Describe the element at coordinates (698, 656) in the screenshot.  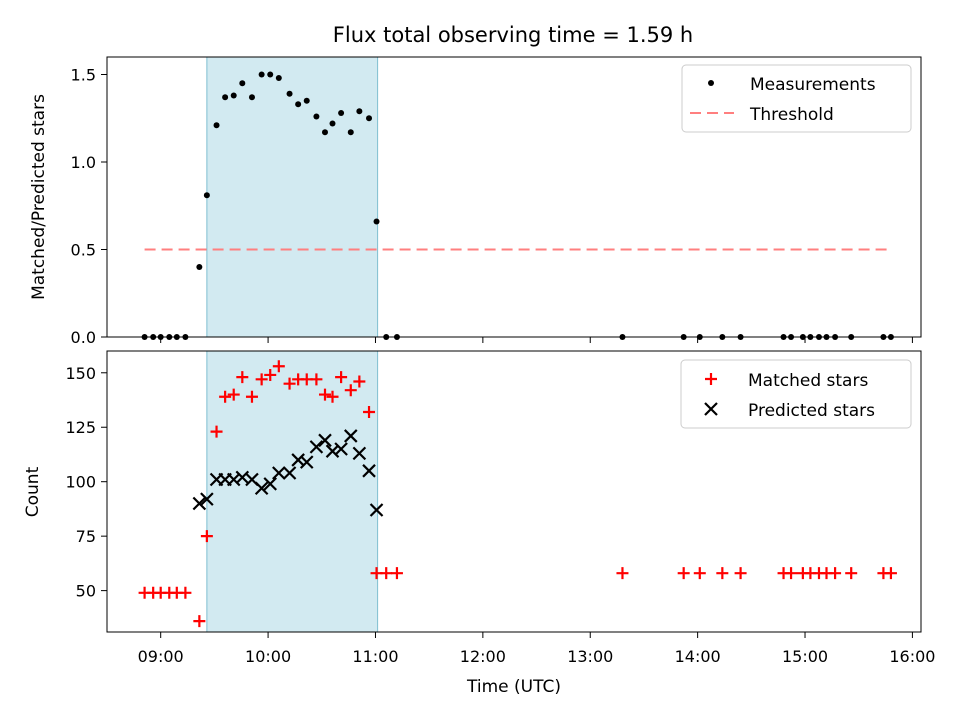
I see `x-tick-label: 14:00` at that location.